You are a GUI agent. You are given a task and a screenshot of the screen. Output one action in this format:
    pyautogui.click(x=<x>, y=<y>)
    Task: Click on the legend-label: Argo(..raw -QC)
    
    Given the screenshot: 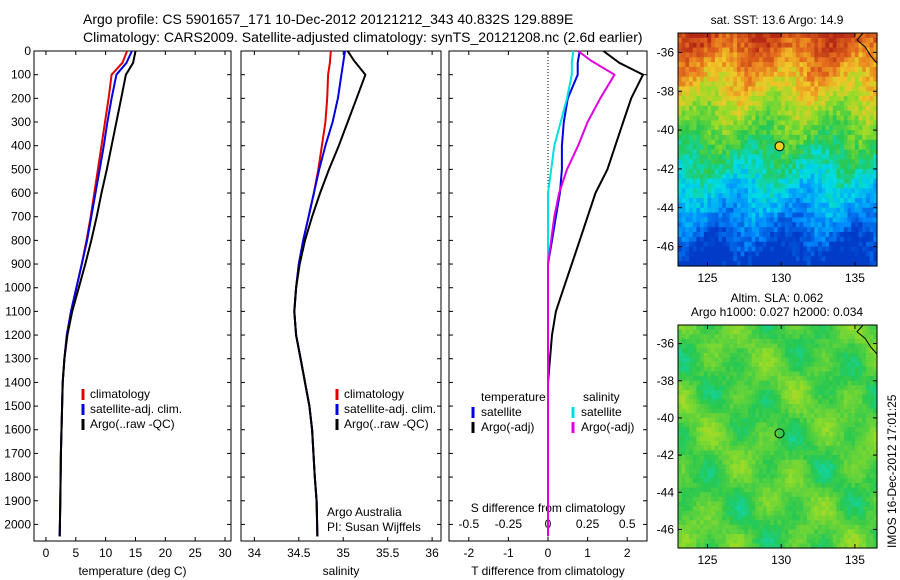 What is the action you would take?
    pyautogui.click(x=386, y=424)
    